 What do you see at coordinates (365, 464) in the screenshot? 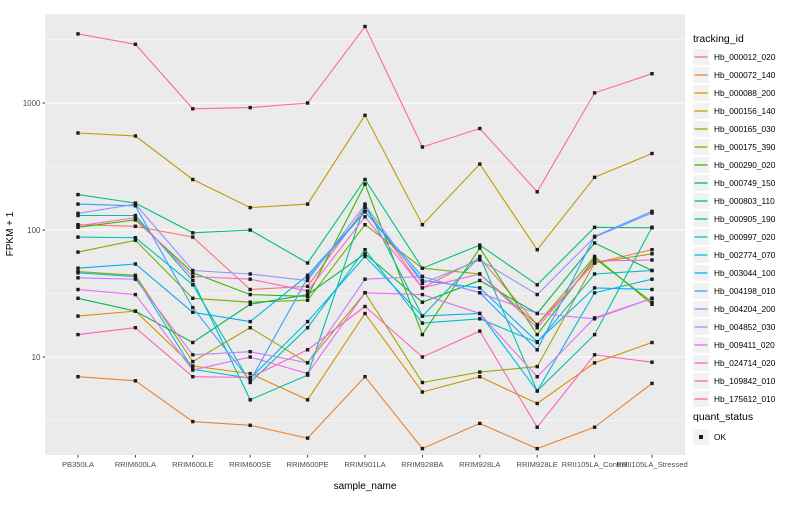
I see `x-tick-label: RRIM901LA` at bounding box center [365, 464].